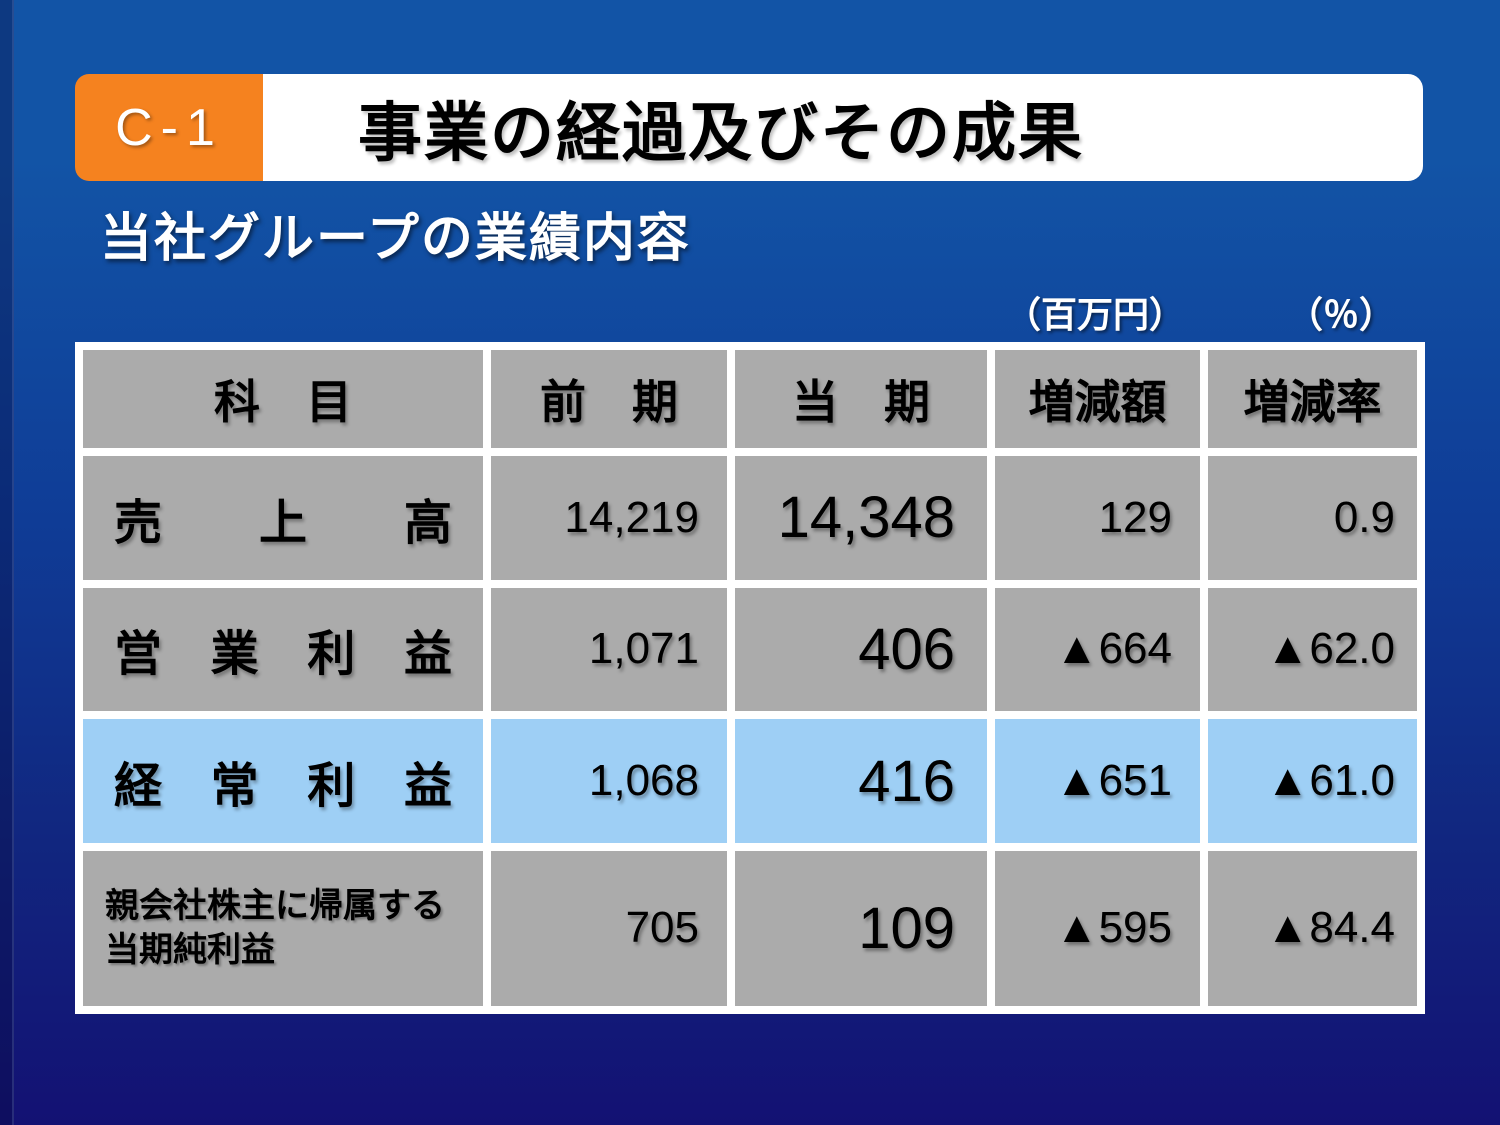 The image size is (1500, 1125). Describe the element at coordinates (283, 399) in the screenshot. I see `header-cell-item: 科 目` at that location.